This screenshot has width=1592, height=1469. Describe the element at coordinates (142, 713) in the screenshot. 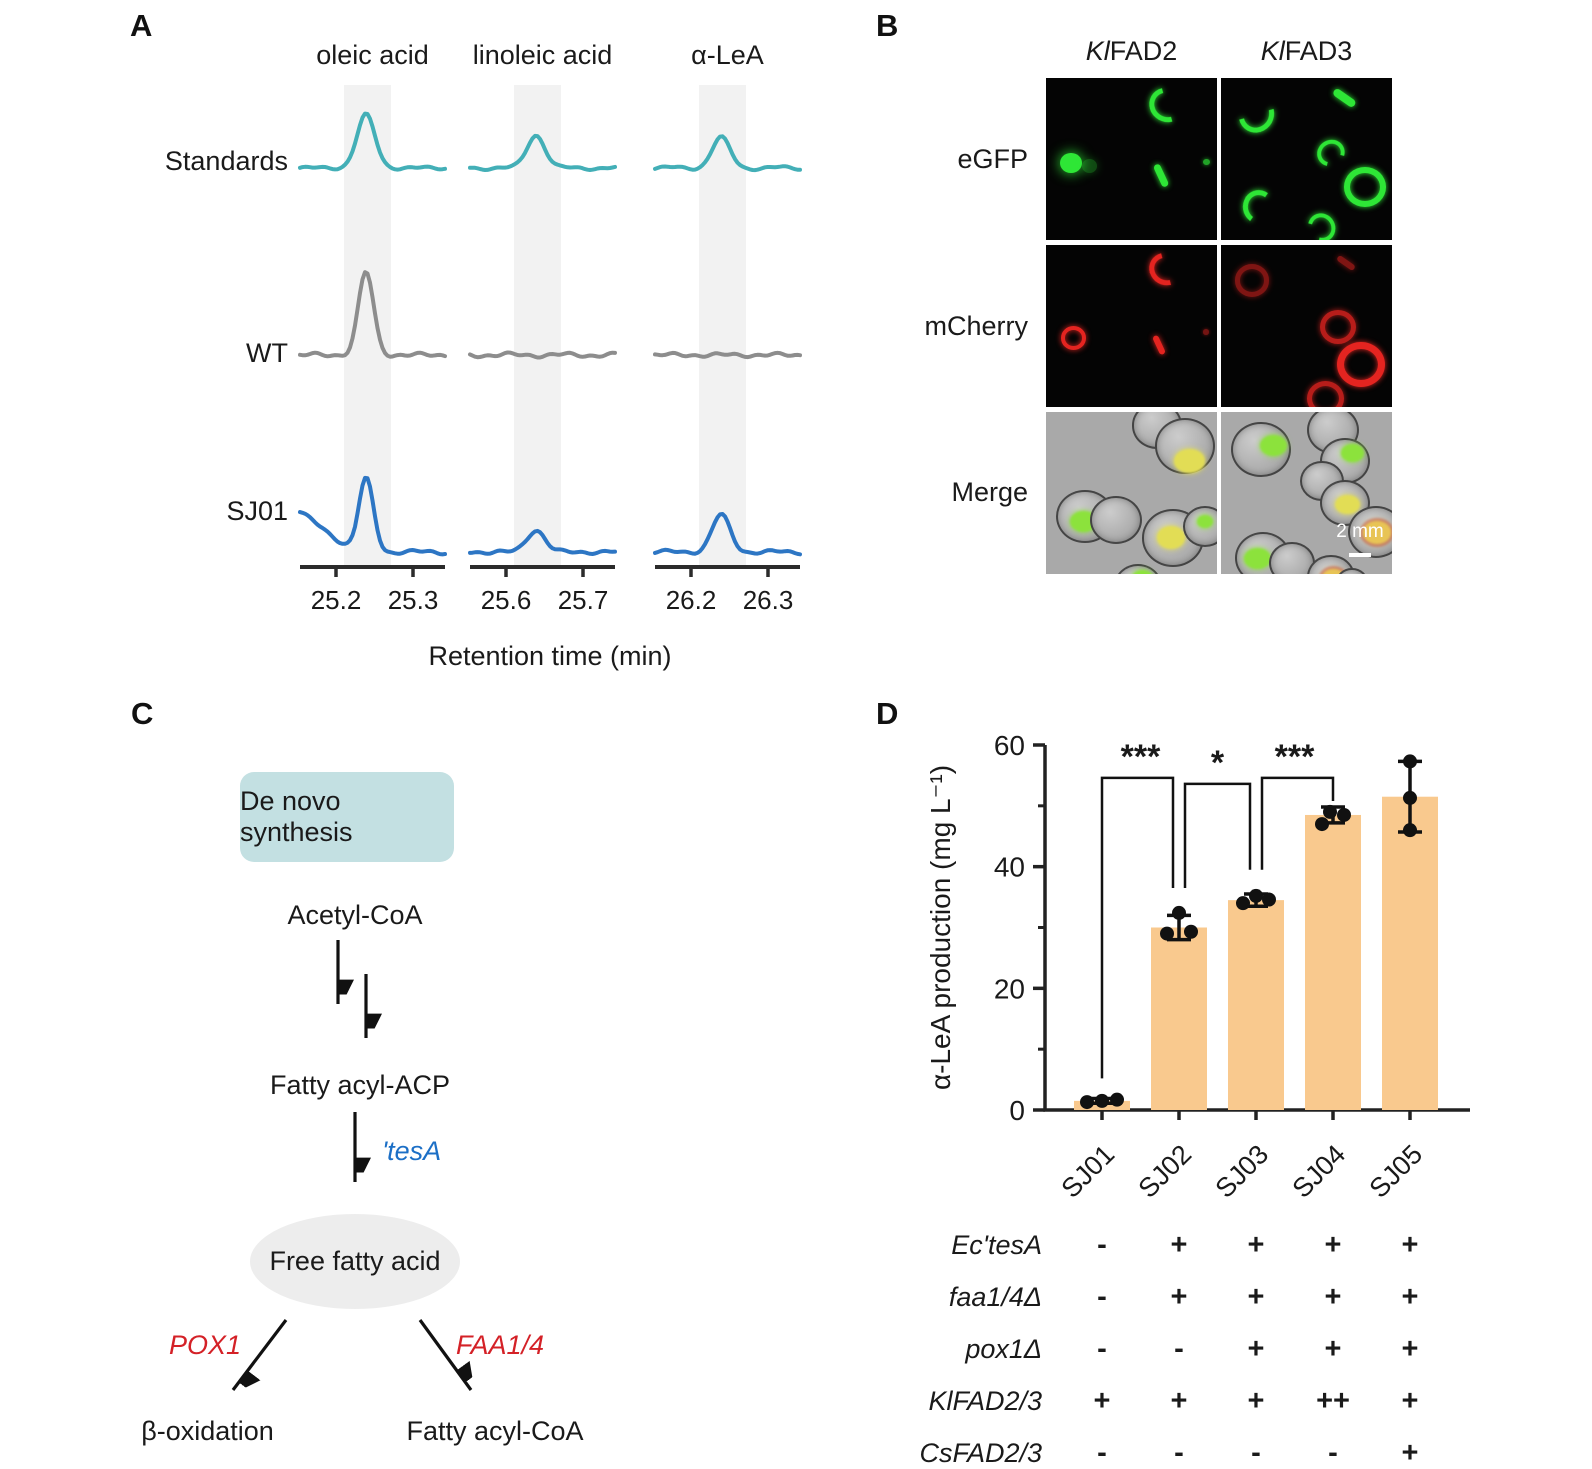

I see `panel-c-label: C` at that location.